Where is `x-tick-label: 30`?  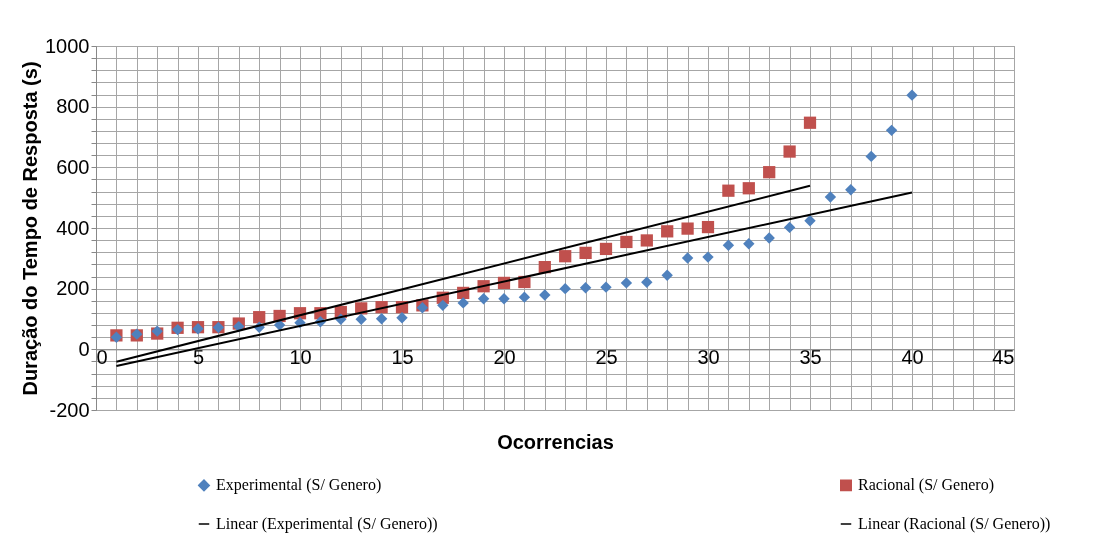
x-tick-label: 30 is located at coordinates (708, 356).